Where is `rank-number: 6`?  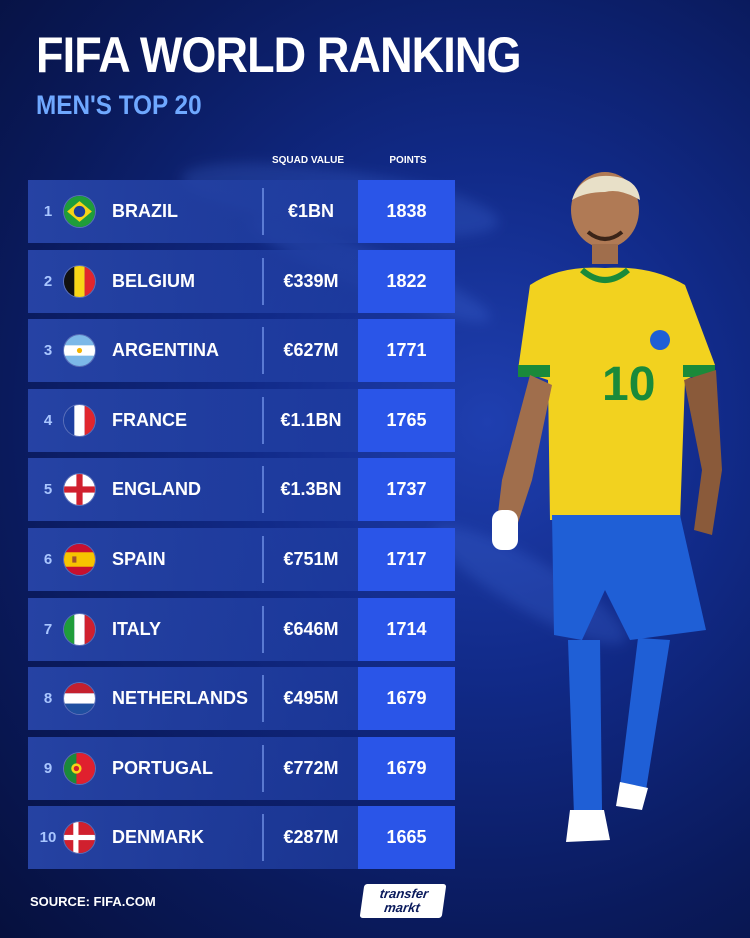 rank-number: 6 is located at coordinates (48, 559).